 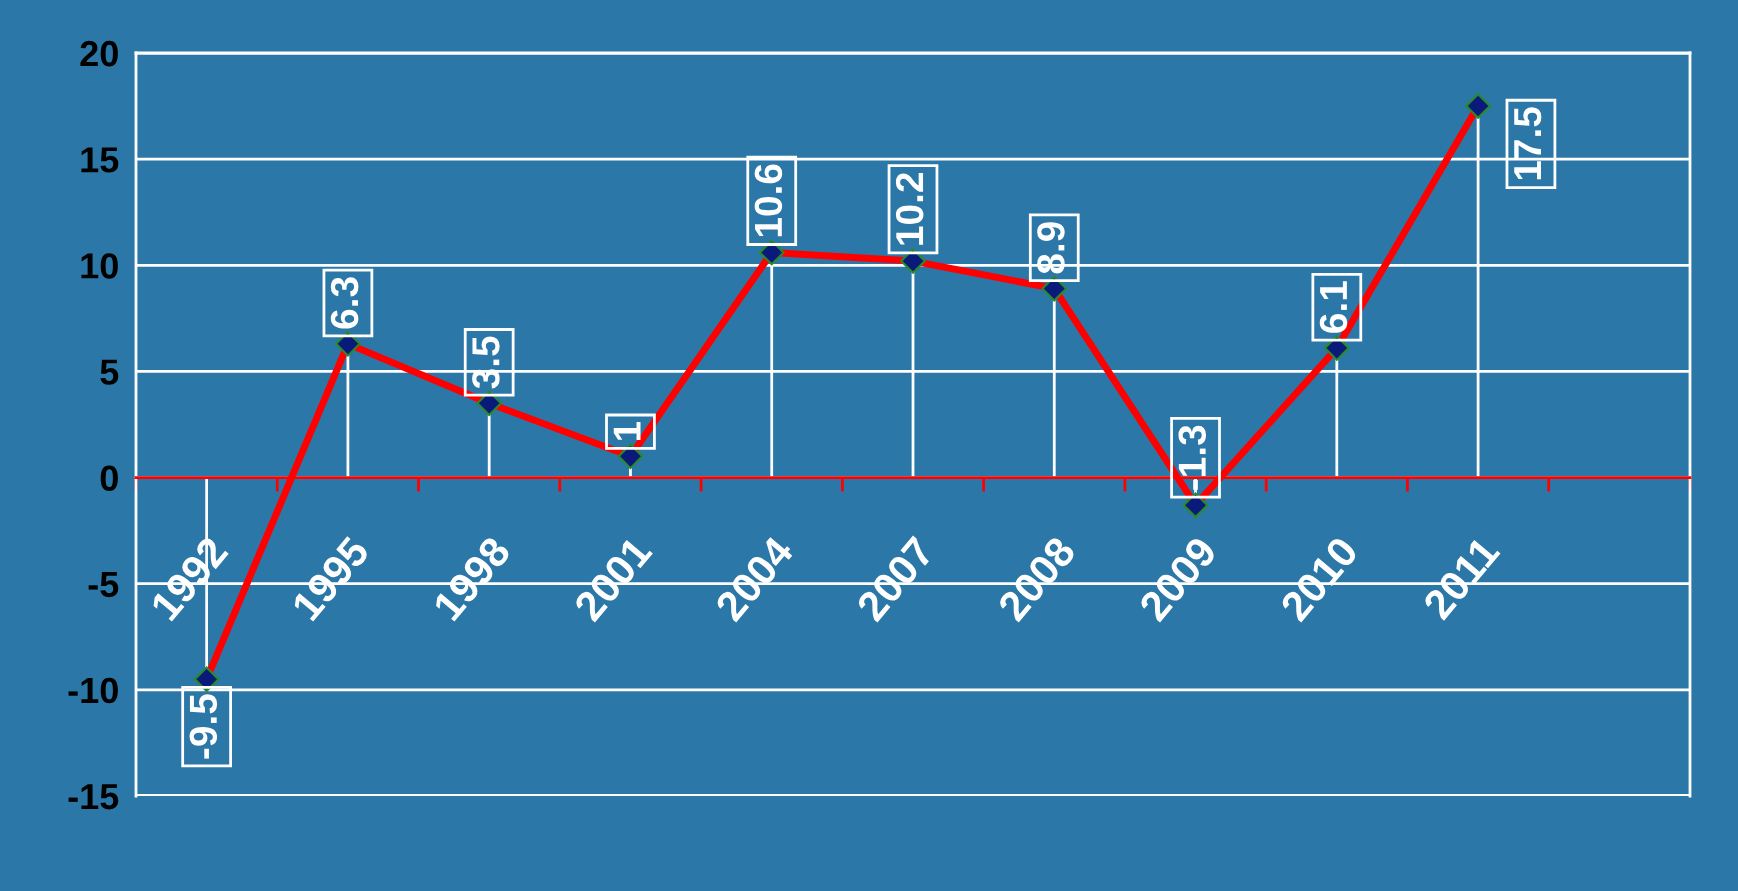 I want to click on data-label: 6.3, so click(x=344, y=303).